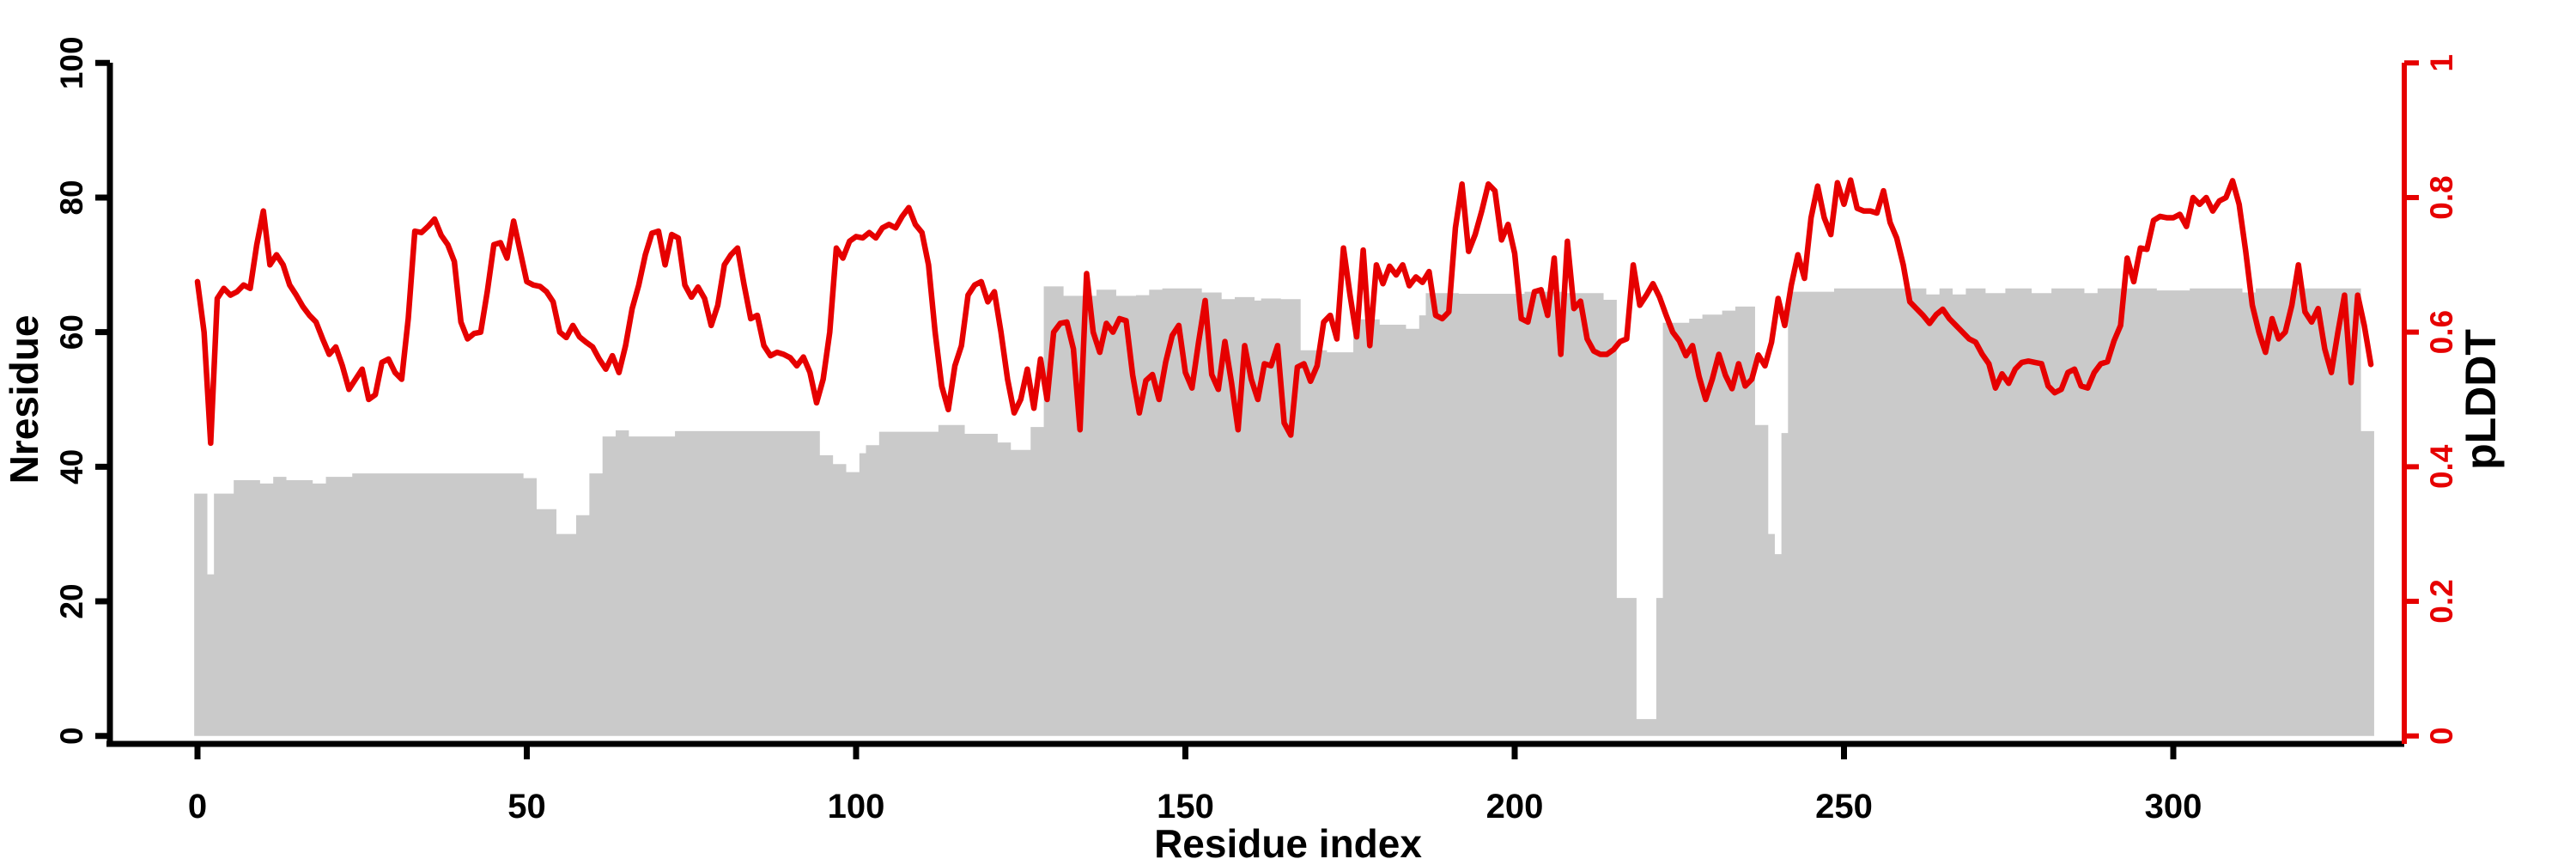  Describe the element at coordinates (71, 390) in the screenshot. I see `left-axis-tick-labels: 0 20 40 60 80 100` at that location.